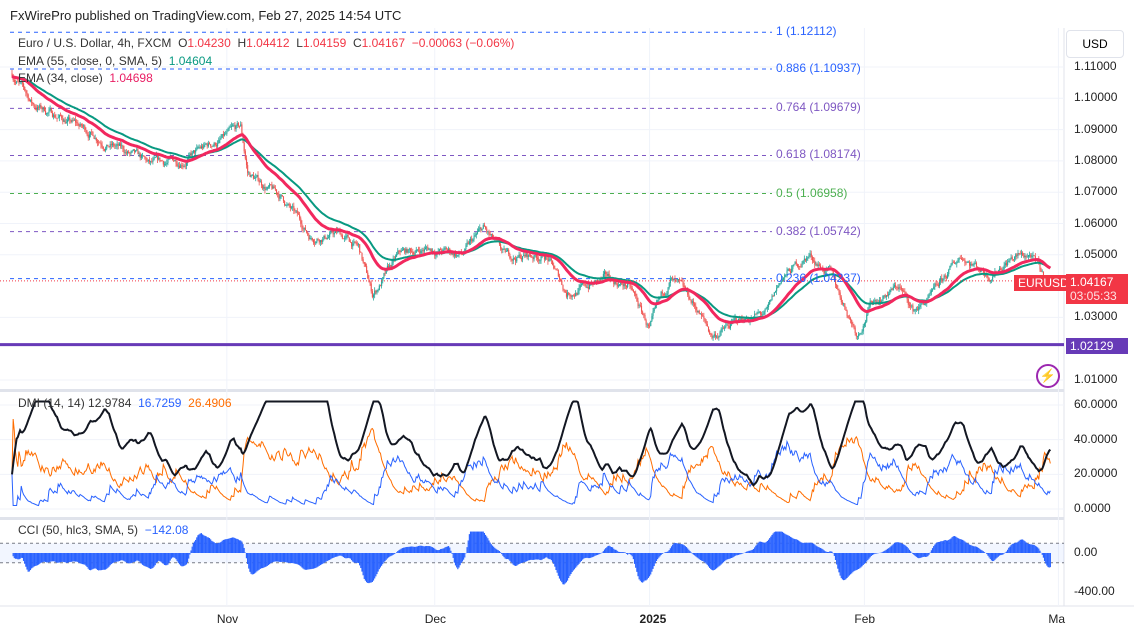 Image resolution: width=1134 pixels, height=634 pixels. I want to click on high-value: 1.04412, so click(268, 43).